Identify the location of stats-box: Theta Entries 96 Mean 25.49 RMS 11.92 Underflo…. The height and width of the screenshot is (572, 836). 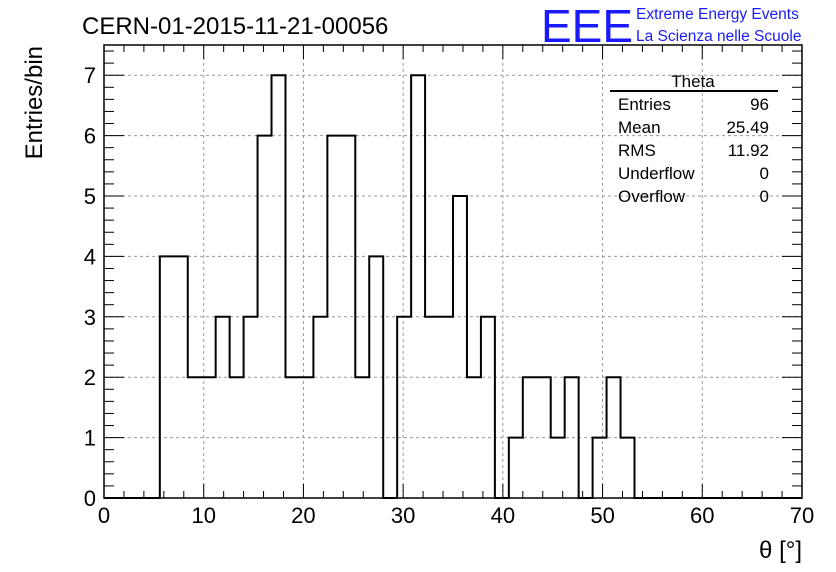
(694, 139).